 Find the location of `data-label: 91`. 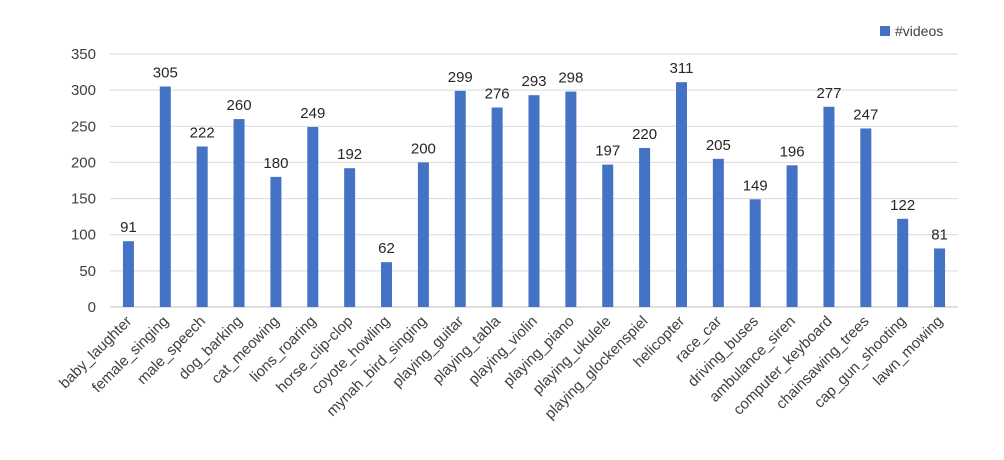

data-label: 91 is located at coordinates (128, 227).